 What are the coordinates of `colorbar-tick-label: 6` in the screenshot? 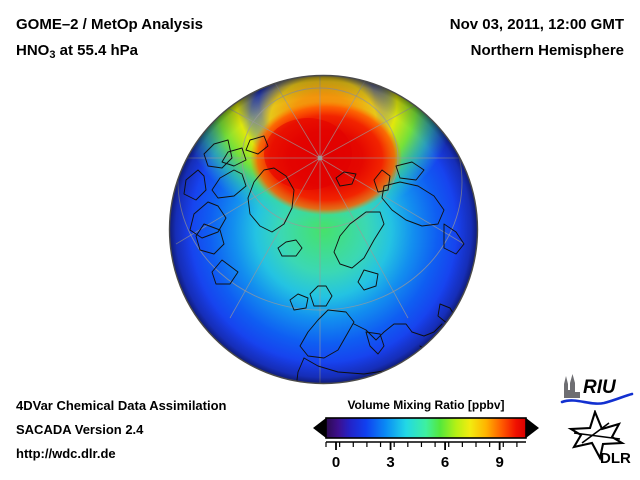 It's located at (445, 462).